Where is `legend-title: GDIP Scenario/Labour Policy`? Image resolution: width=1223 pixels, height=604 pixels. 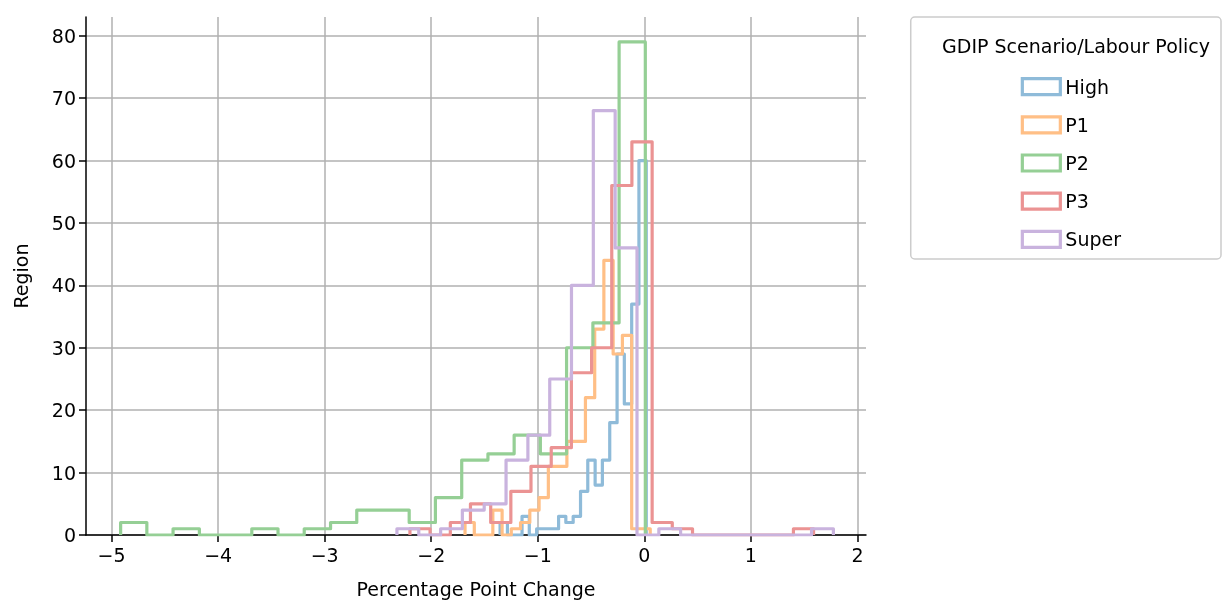 legend-title: GDIP Scenario/Labour Policy is located at coordinates (1076, 45).